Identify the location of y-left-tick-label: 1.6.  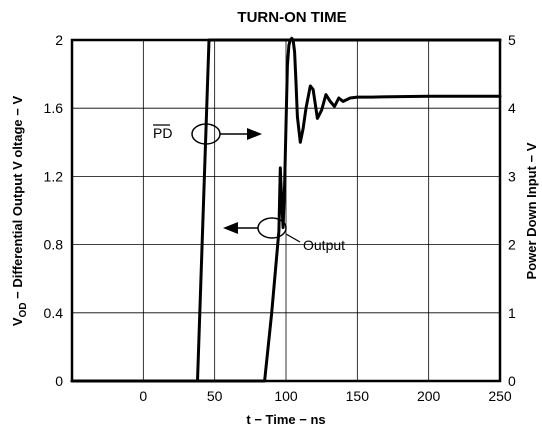
(54, 108).